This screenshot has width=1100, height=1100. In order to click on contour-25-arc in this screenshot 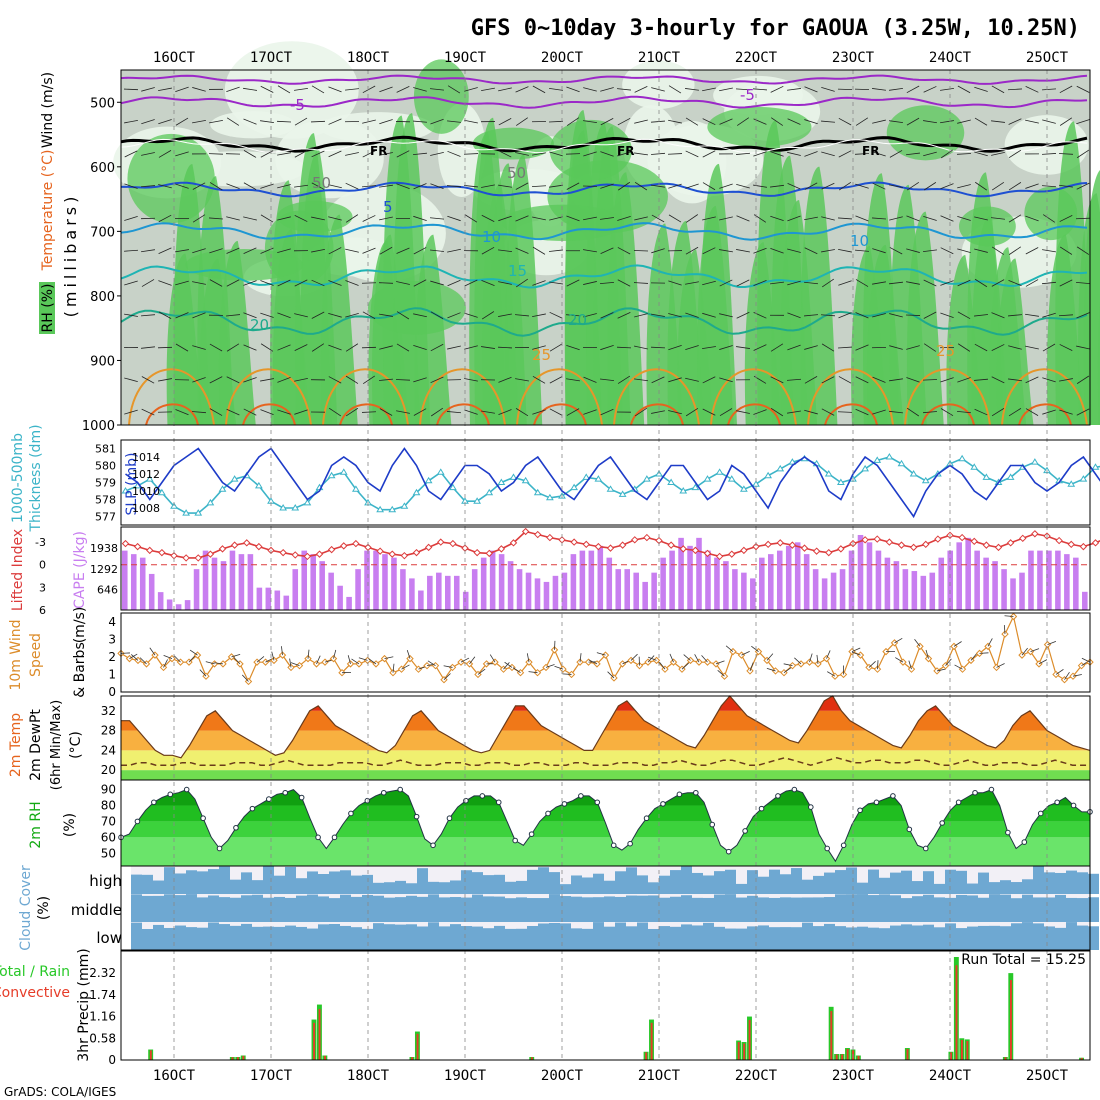, I will do `click(947, 397)`.